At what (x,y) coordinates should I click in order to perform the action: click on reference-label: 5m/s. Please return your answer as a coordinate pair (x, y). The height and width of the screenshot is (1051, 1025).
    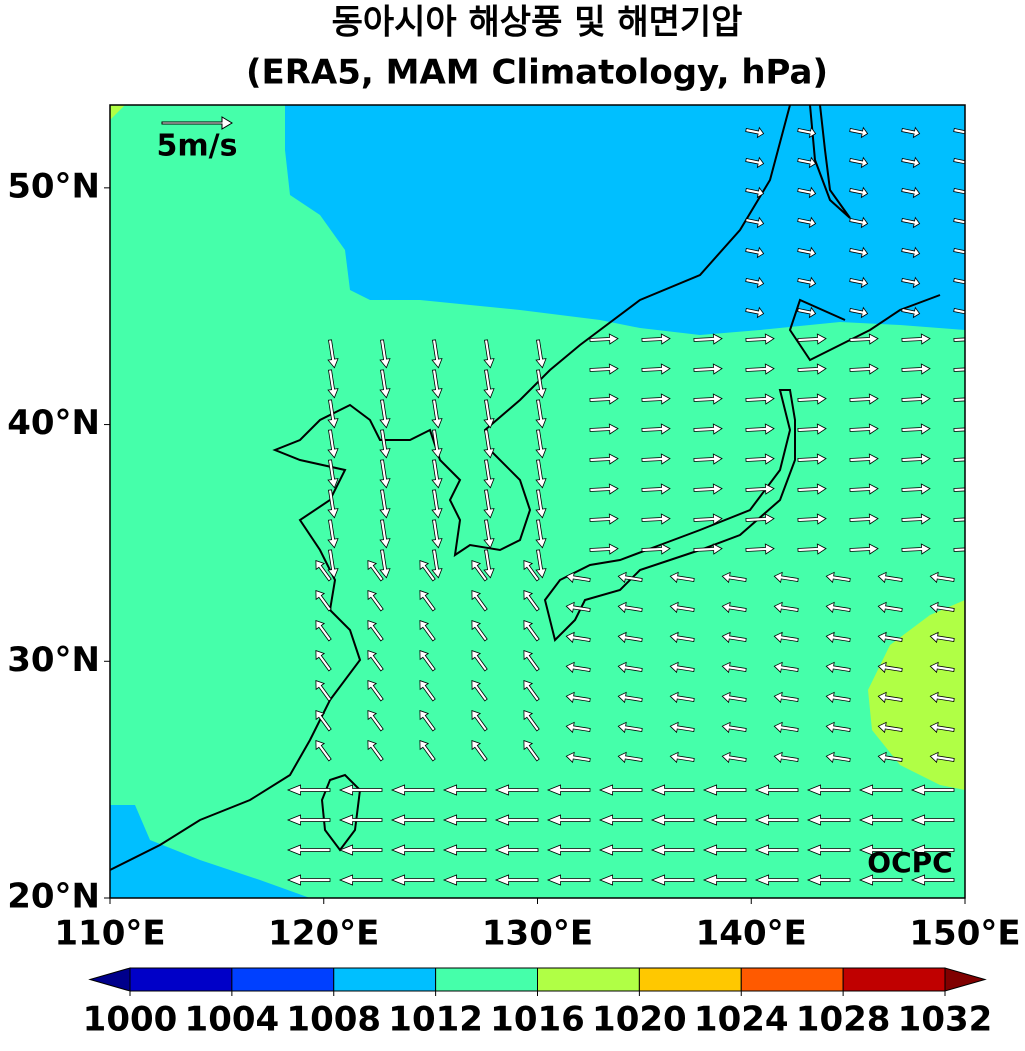
    Looking at the image, I should click on (197, 146).